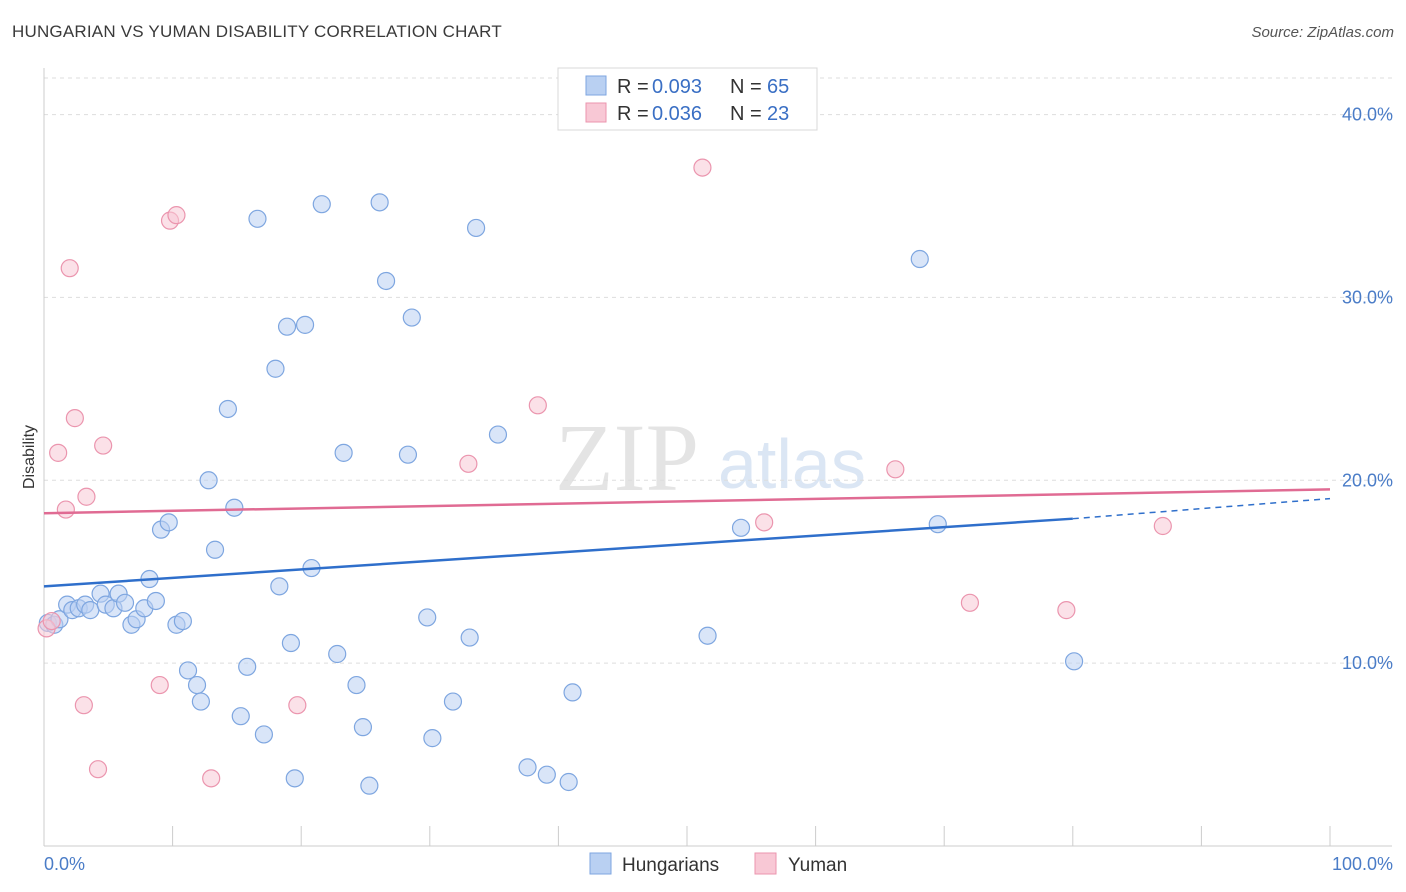 Image resolution: width=1406 pixels, height=892 pixels. What do you see at coordinates (778, 87) in the screenshot?
I see `legend-n-value-hungarians: 65` at bounding box center [778, 87].